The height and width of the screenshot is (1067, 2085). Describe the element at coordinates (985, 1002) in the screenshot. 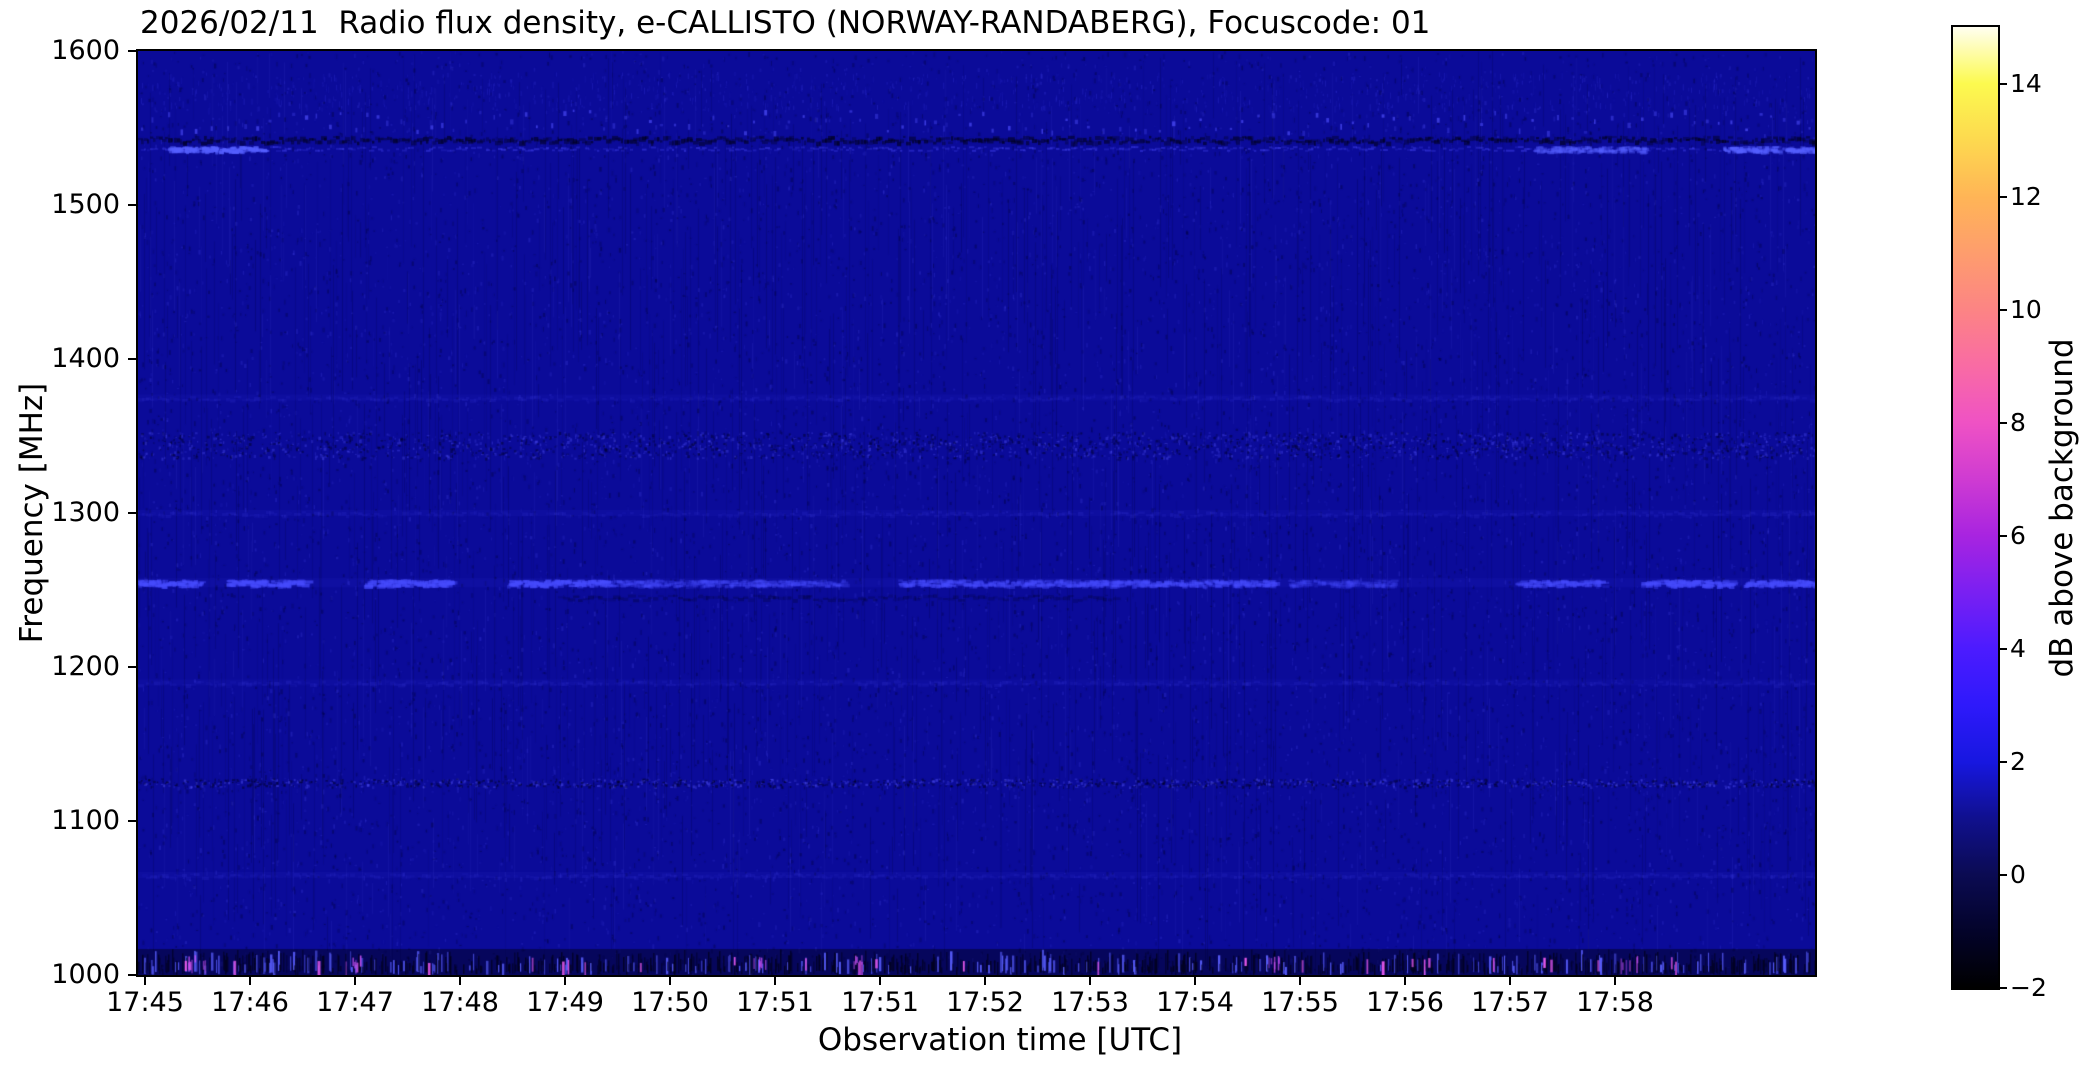

I see `x-tick-label: 17:52` at that location.